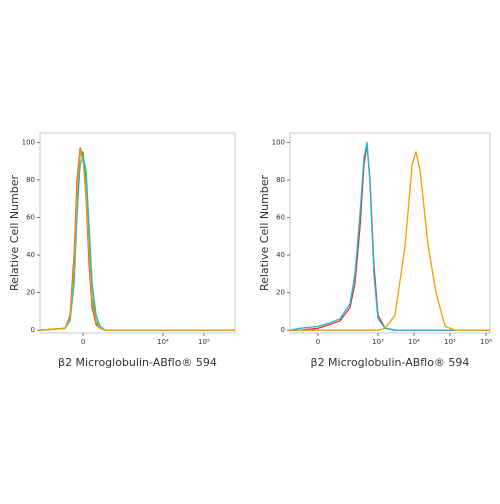 Image resolution: width=500 pixels, height=504 pixels. Describe the element at coordinates (486, 342) in the screenshot. I see `x-tick-label: 10⁶` at that location.